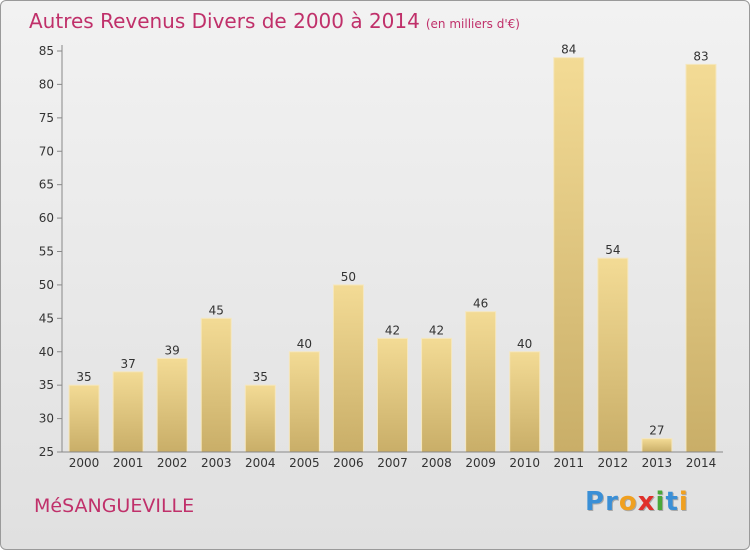 The width and height of the screenshot is (750, 550). Describe the element at coordinates (524, 463) in the screenshot. I see `x-tick-label: 2010` at that location.